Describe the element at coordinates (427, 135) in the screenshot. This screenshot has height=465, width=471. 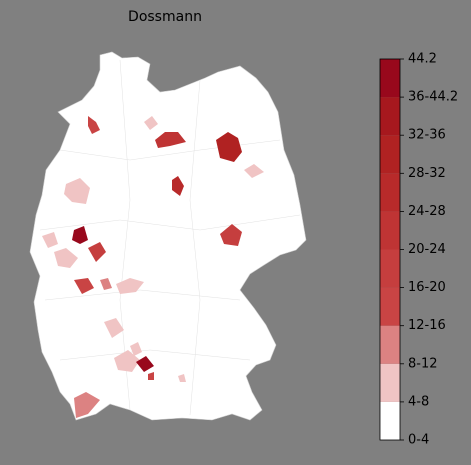
I see `colorbar-label: 32-36` at that location.